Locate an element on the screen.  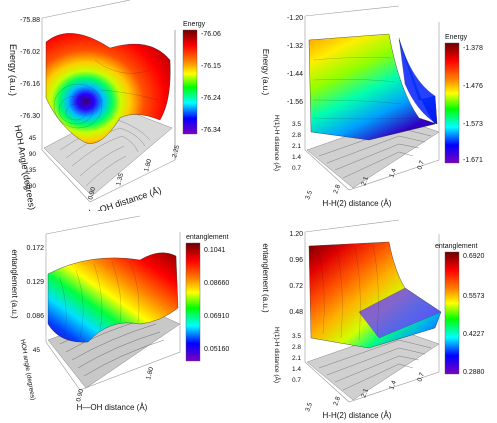
chart-2-frame is located at coordinates (372, 98).